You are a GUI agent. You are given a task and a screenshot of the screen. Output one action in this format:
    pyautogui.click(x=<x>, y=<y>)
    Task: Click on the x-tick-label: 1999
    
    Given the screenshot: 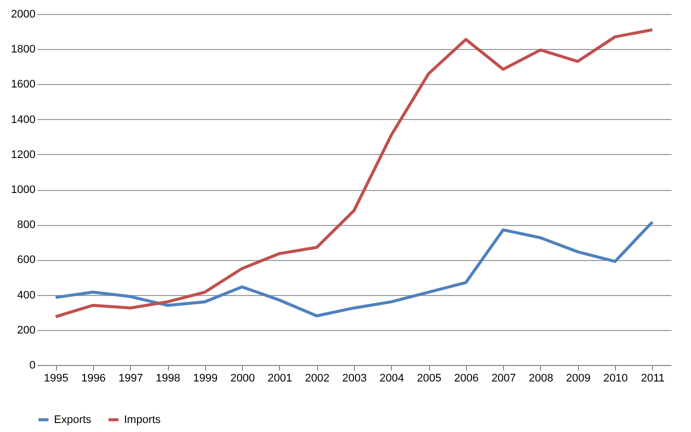 What is the action you would take?
    pyautogui.click(x=205, y=378)
    